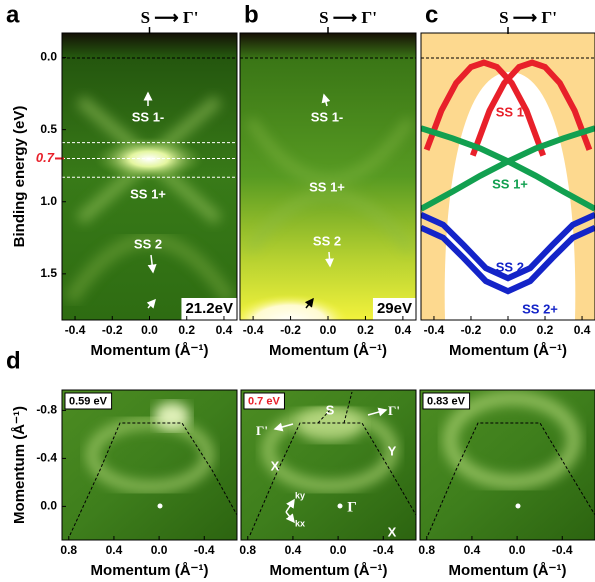 The height and width of the screenshot is (582, 595). What do you see at coordinates (19, 177) in the screenshot?
I see `y-axis-label: Binding energy (eV)` at bounding box center [19, 177].